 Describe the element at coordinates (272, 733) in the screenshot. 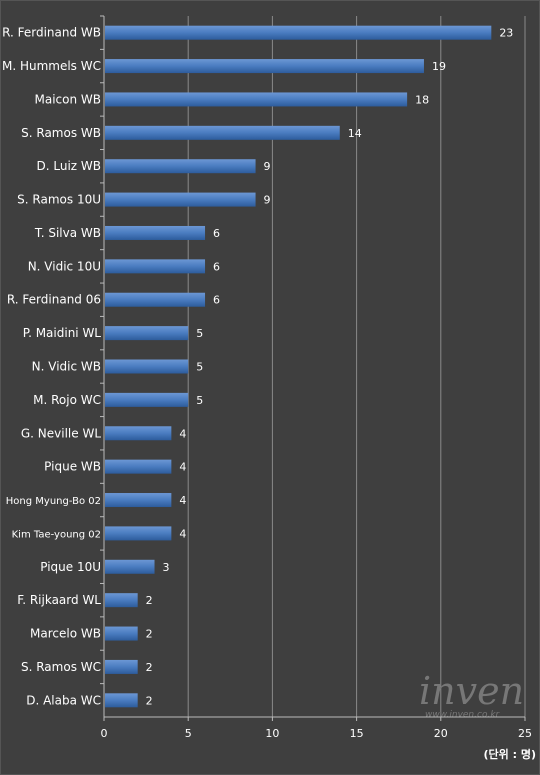

I see `x-tick-label: 10` at that location.